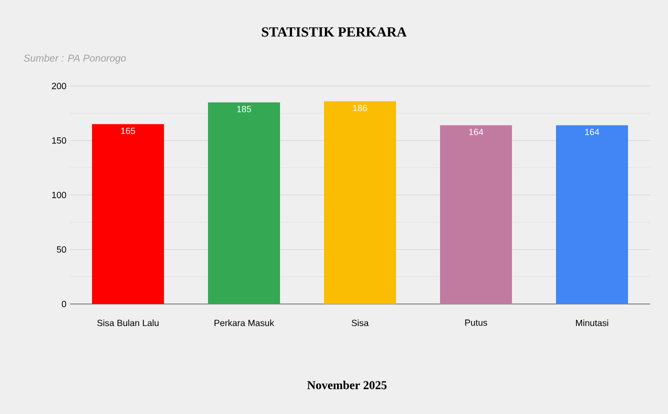 The width and height of the screenshot is (668, 414). I want to click on x-tick-label: Sisa Bulan Lalu, so click(128, 323).